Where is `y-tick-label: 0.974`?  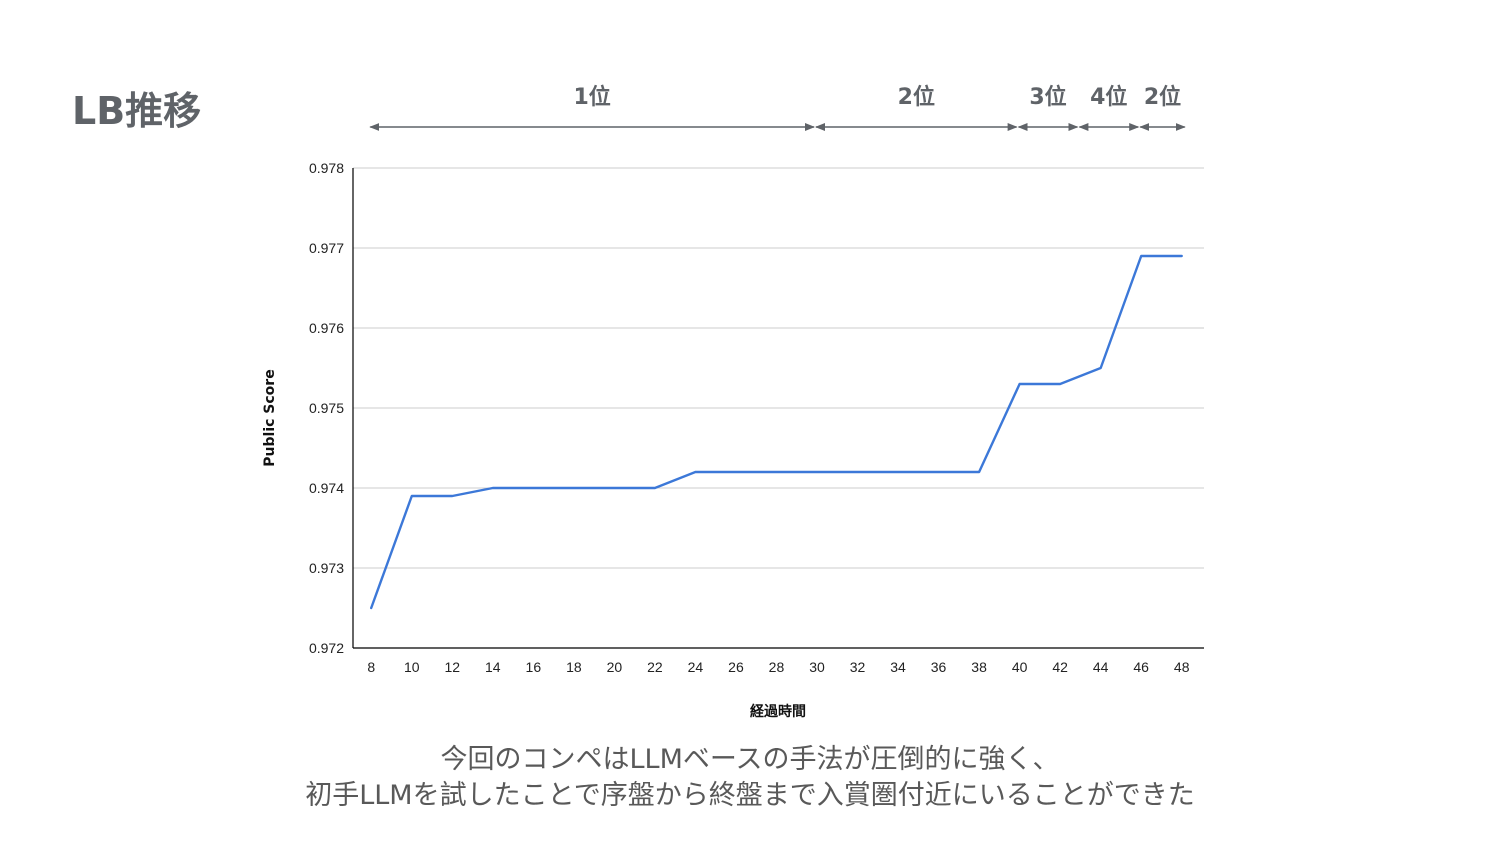
y-tick-label: 0.974 is located at coordinates (326, 488).